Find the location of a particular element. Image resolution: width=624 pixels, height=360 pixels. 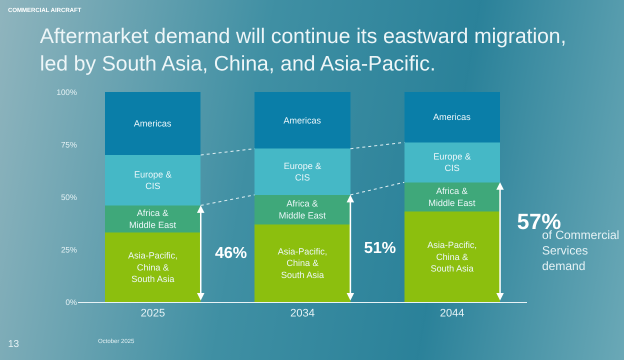

y-tick-label: 75% is located at coordinates (68, 145).